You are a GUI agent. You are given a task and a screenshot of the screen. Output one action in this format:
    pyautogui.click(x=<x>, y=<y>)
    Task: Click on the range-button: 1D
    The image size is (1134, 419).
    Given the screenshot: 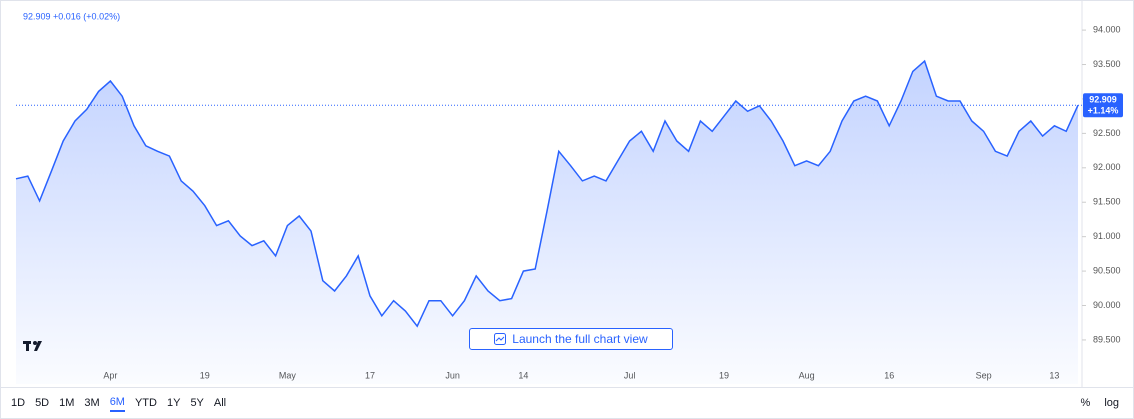 What is the action you would take?
    pyautogui.click(x=18, y=403)
    